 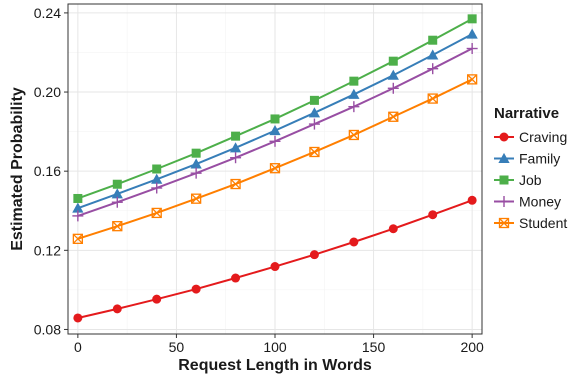 I want to click on legend-label: Student, so click(x=543, y=223).